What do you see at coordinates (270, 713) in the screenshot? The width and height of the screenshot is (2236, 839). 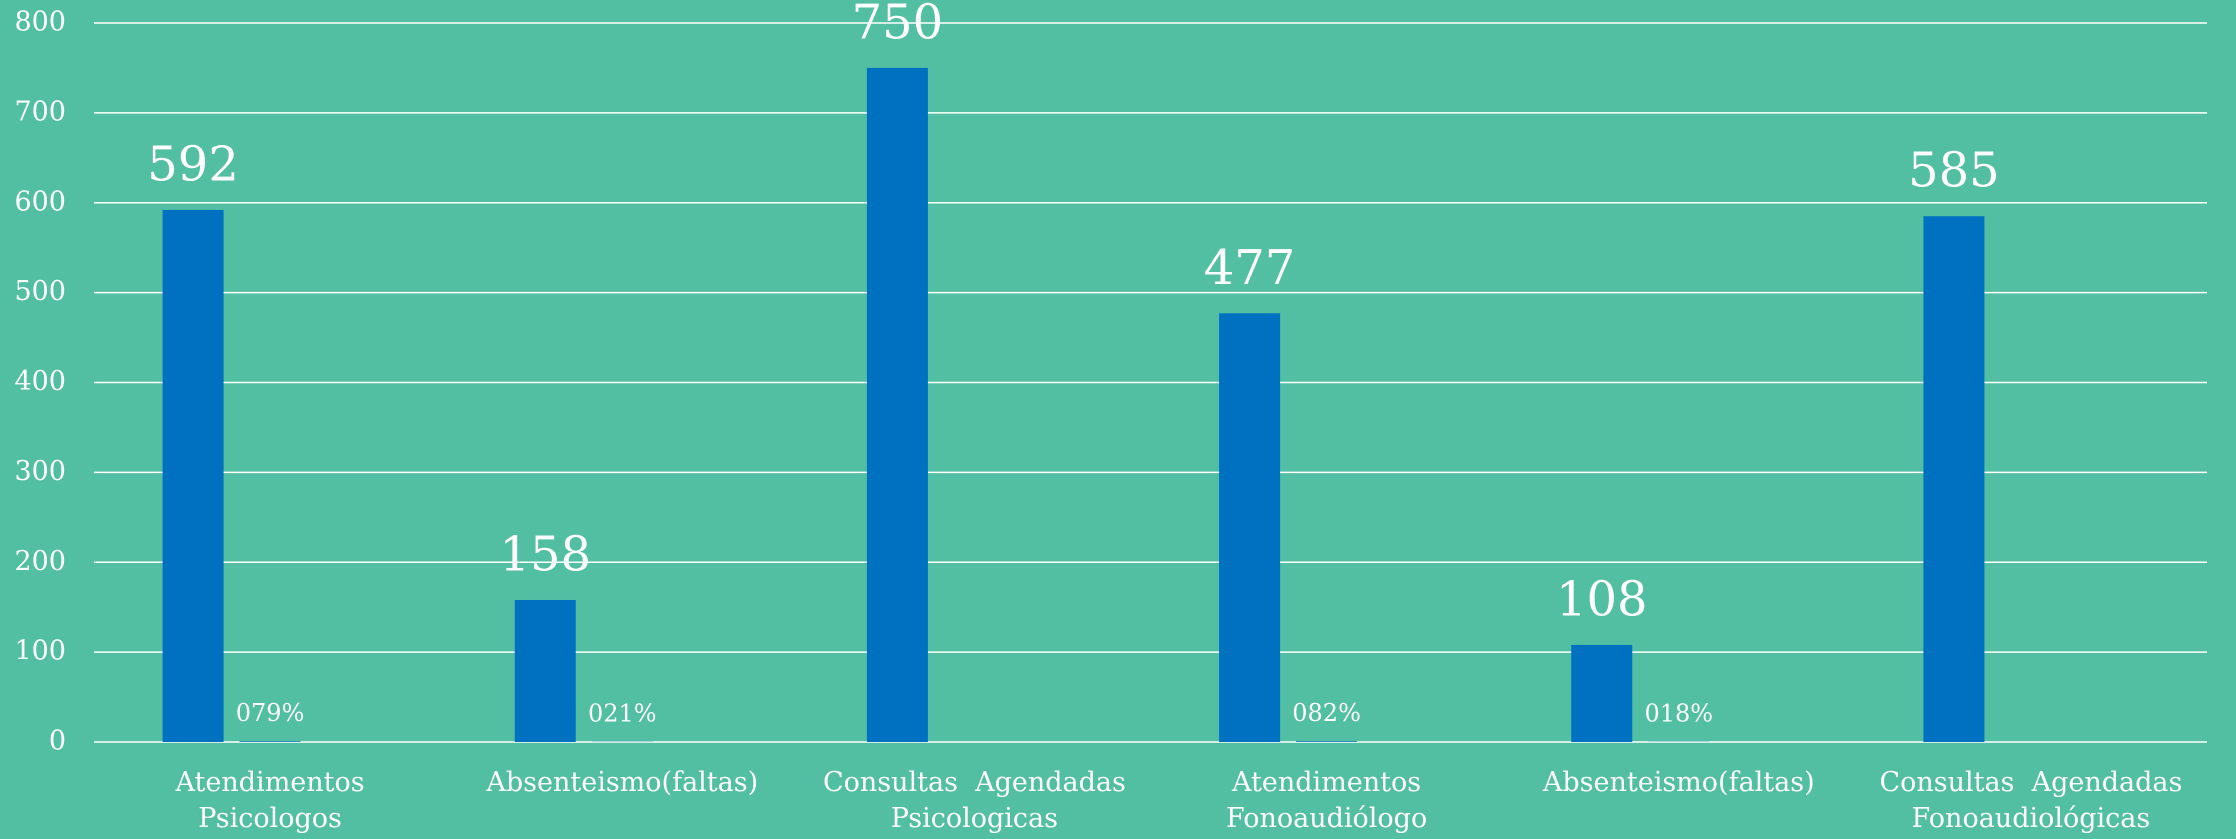 I see `data-label: 079%` at bounding box center [270, 713].